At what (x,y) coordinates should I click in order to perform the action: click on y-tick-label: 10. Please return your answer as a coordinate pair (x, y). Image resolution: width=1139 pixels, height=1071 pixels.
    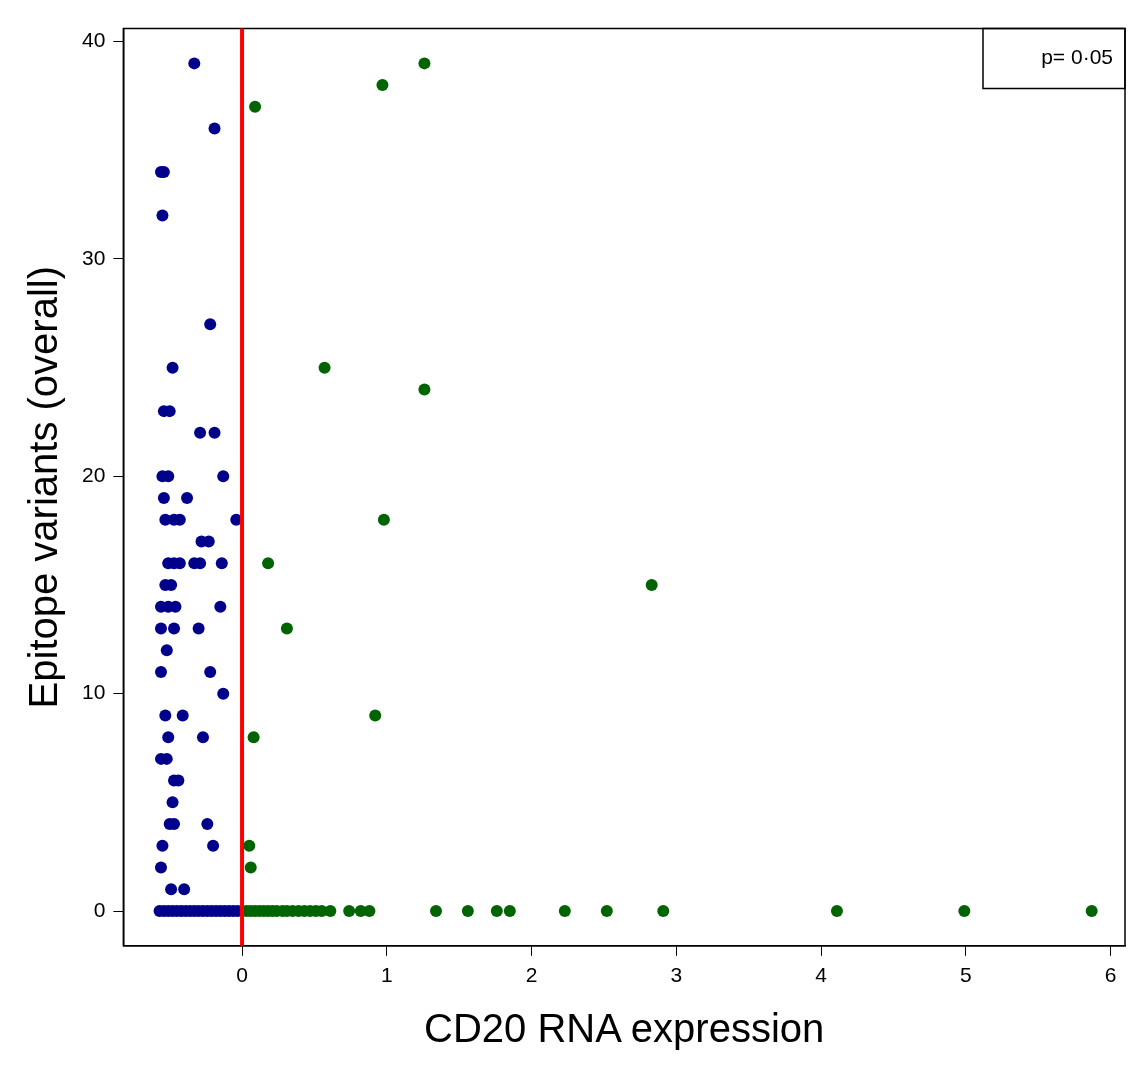
    Looking at the image, I should click on (94, 692).